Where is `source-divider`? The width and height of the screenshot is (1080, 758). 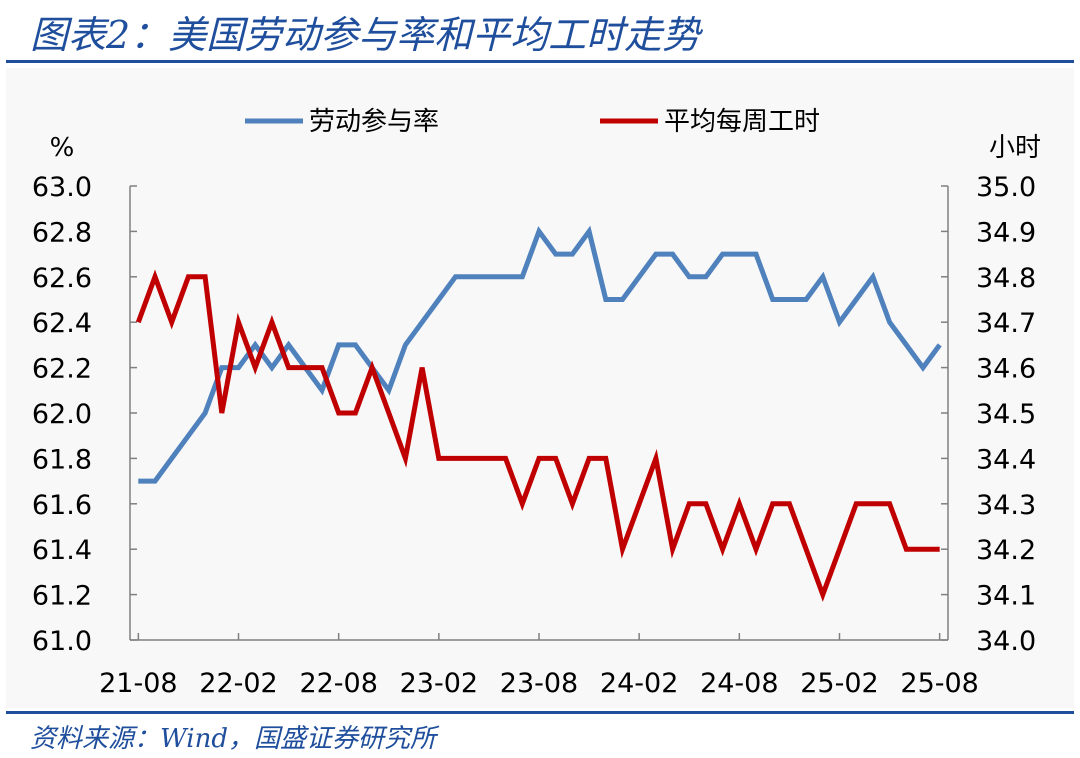 source-divider is located at coordinates (540, 712).